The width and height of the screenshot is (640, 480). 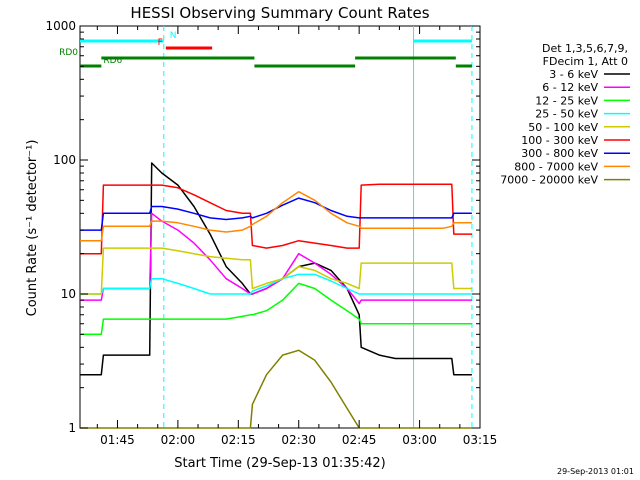 I want to click on footer-timestamp: 29-Sep-2013 01:01, so click(x=595, y=471).